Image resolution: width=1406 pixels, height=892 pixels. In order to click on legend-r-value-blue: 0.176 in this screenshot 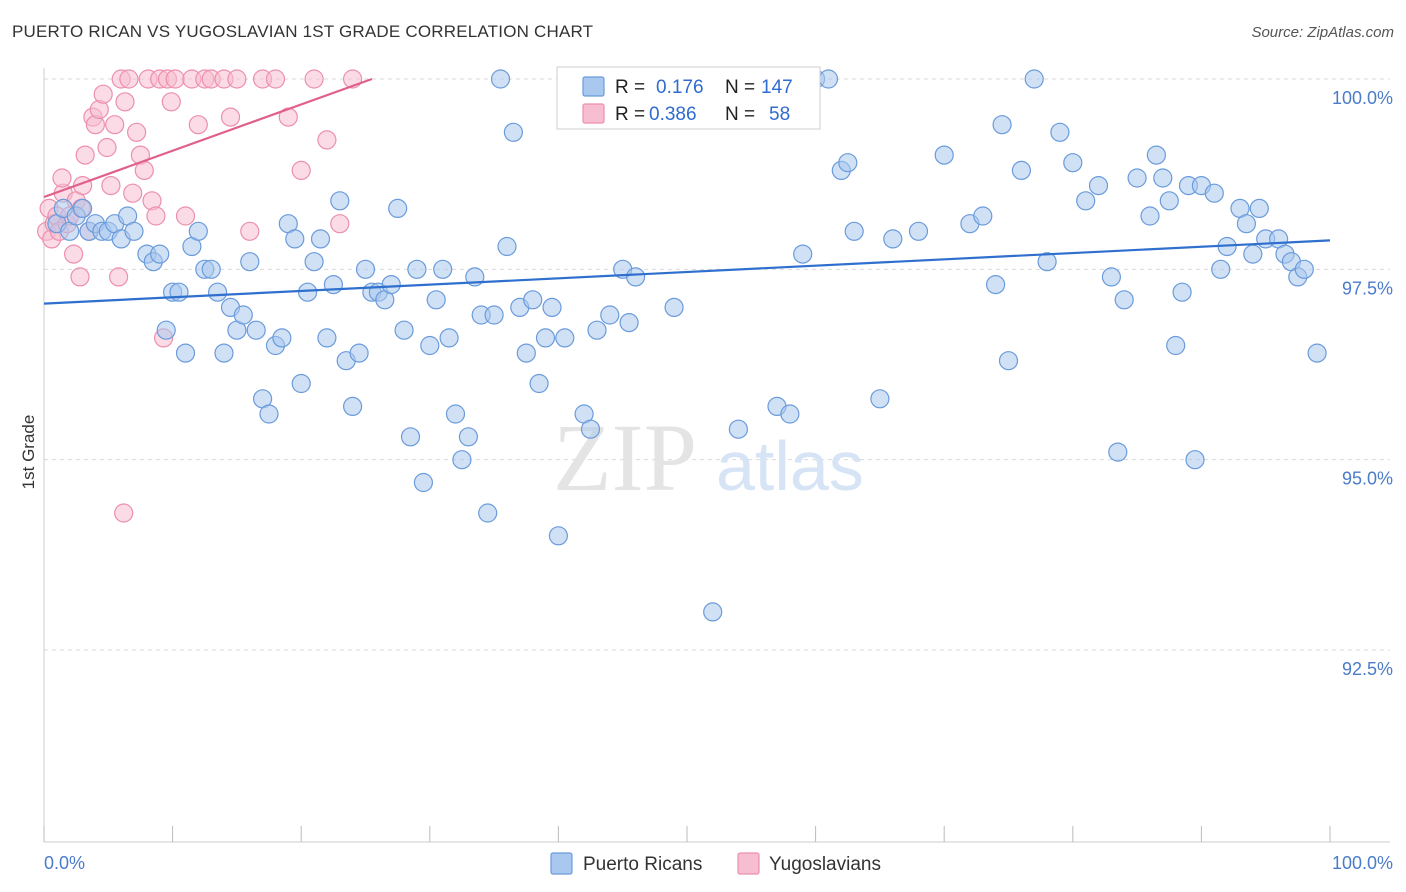, I will do `click(680, 87)`.